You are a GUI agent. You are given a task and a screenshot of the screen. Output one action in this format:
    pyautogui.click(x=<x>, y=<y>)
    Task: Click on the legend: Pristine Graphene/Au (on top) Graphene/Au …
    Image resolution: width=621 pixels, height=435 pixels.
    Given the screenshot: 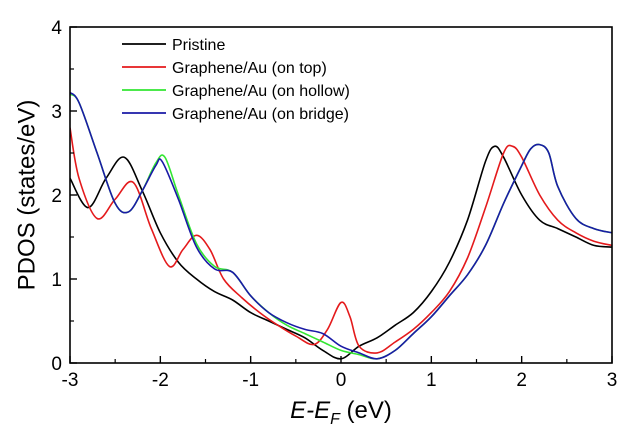 What is the action you would take?
    pyautogui.click(x=236, y=80)
    